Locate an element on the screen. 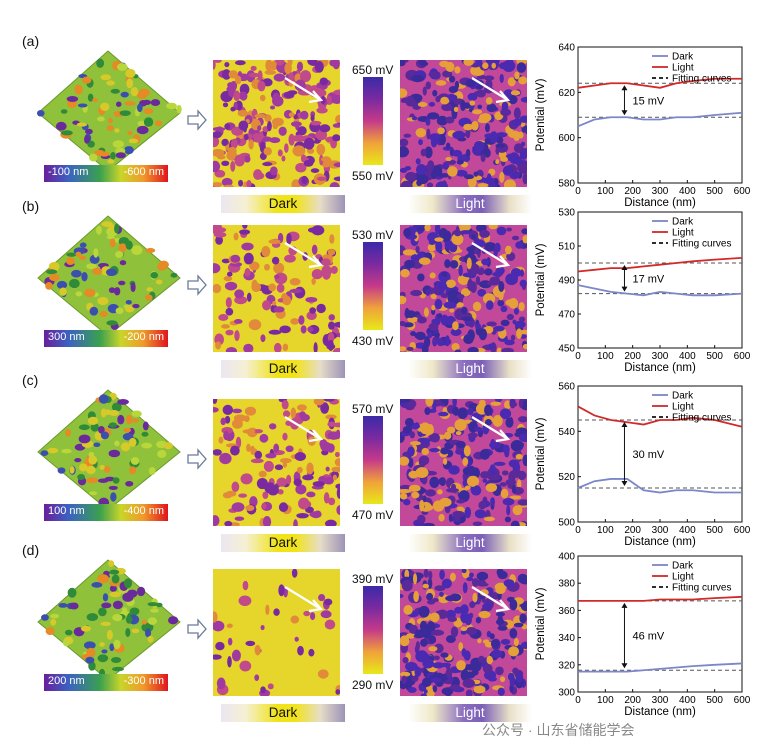 This screenshot has height=749, width=775. colorbar-min-label: 550 mV is located at coordinates (373, 176).